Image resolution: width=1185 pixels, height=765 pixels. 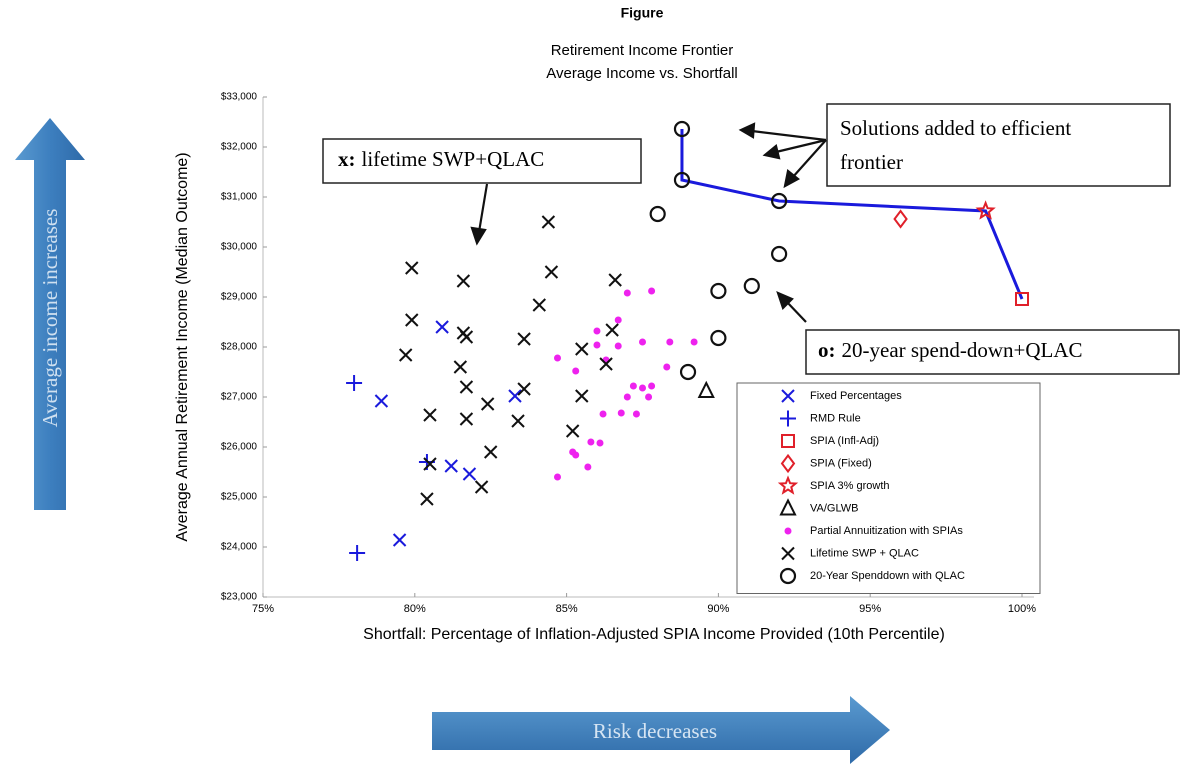 What do you see at coordinates (718, 609) in the screenshot?
I see `x-tick-label: 90%` at bounding box center [718, 609].